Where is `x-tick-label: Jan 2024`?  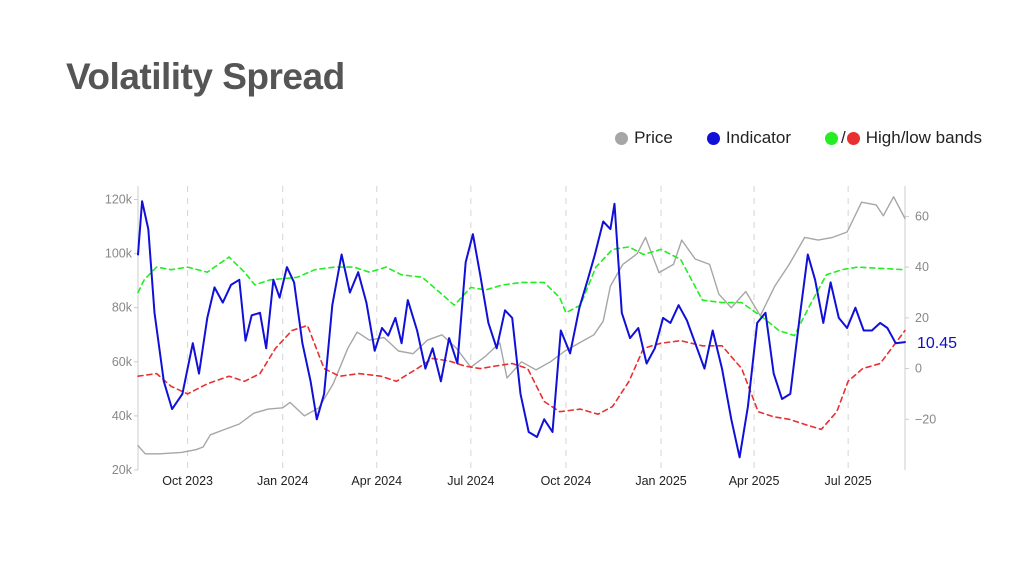
x-tick-label: Jan 2024 is located at coordinates (282, 481).